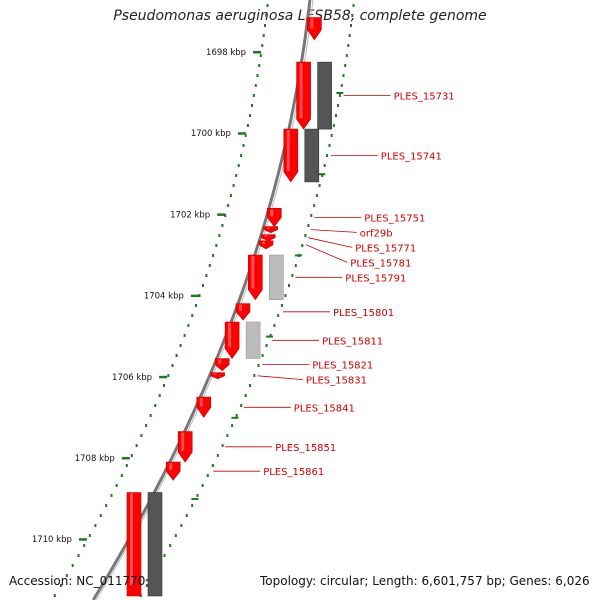 Image resolution: width=600 pixels, height=600 pixels. What do you see at coordinates (190, 215) in the screenshot?
I see `scale-tick-label: 1702 kbp` at bounding box center [190, 215].